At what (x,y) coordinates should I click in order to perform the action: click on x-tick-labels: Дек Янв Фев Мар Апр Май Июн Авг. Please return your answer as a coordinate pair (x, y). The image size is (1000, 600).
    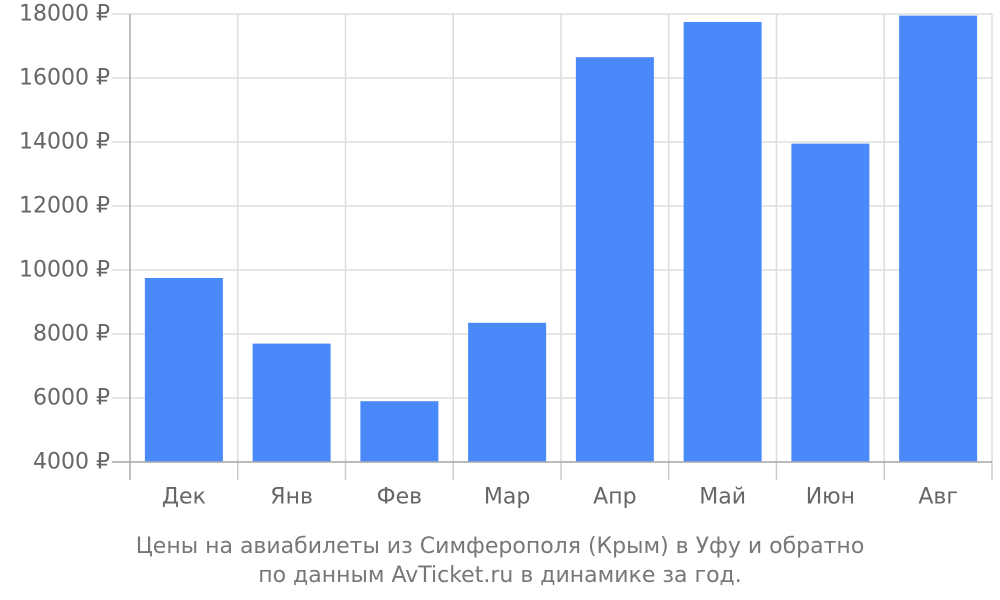
    Looking at the image, I should click on (560, 497).